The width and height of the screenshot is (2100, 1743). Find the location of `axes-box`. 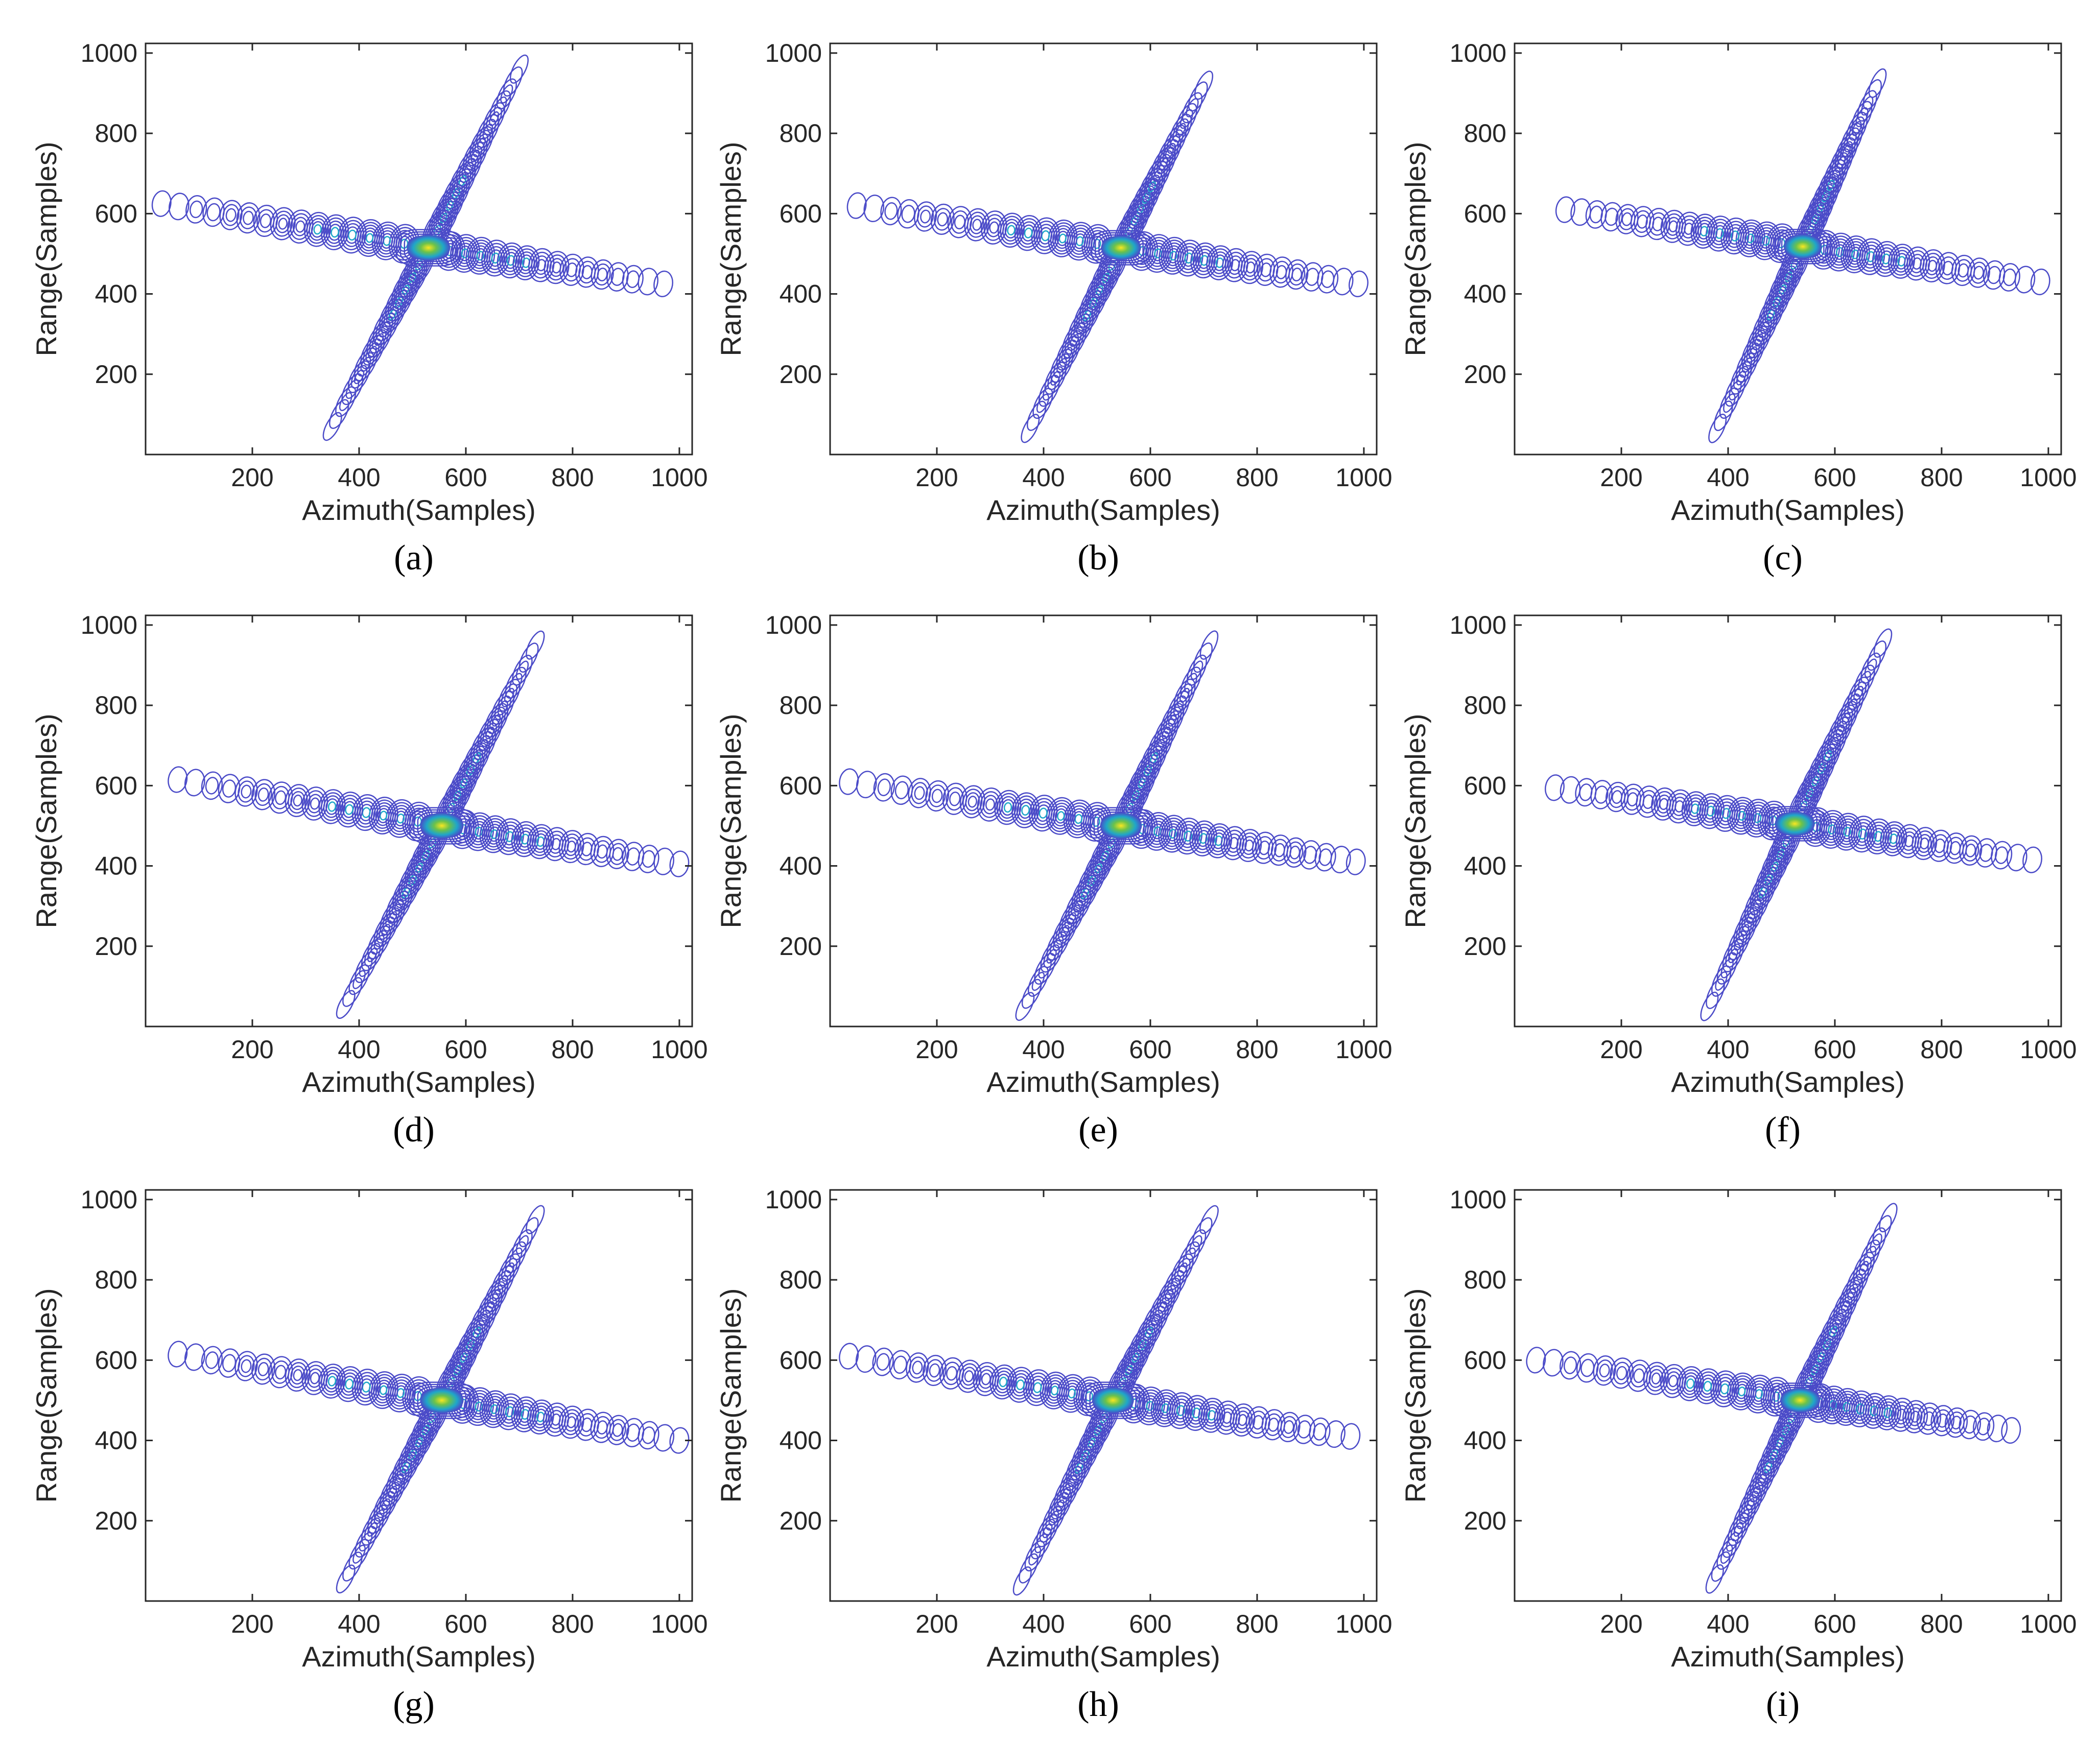

axes-box is located at coordinates (419, 821).